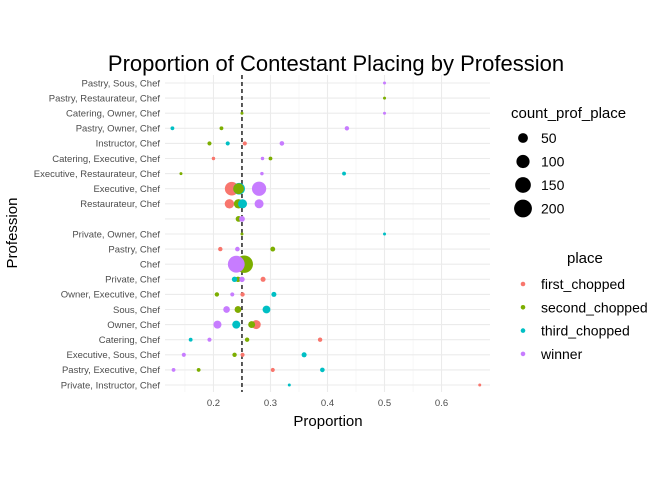  I want to click on color-legend-title: place, so click(585, 258).